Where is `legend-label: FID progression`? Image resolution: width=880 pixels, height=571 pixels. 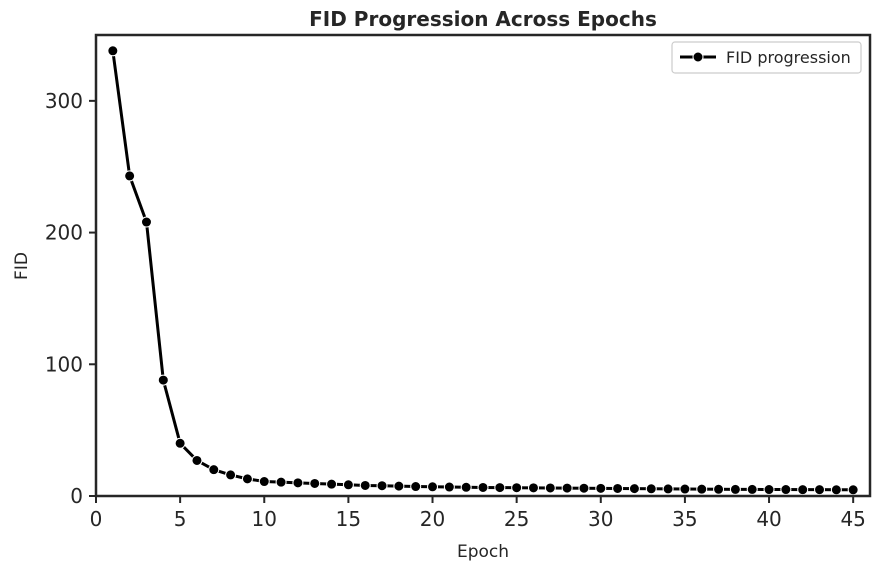
legend-label: FID progression is located at coordinates (788, 57).